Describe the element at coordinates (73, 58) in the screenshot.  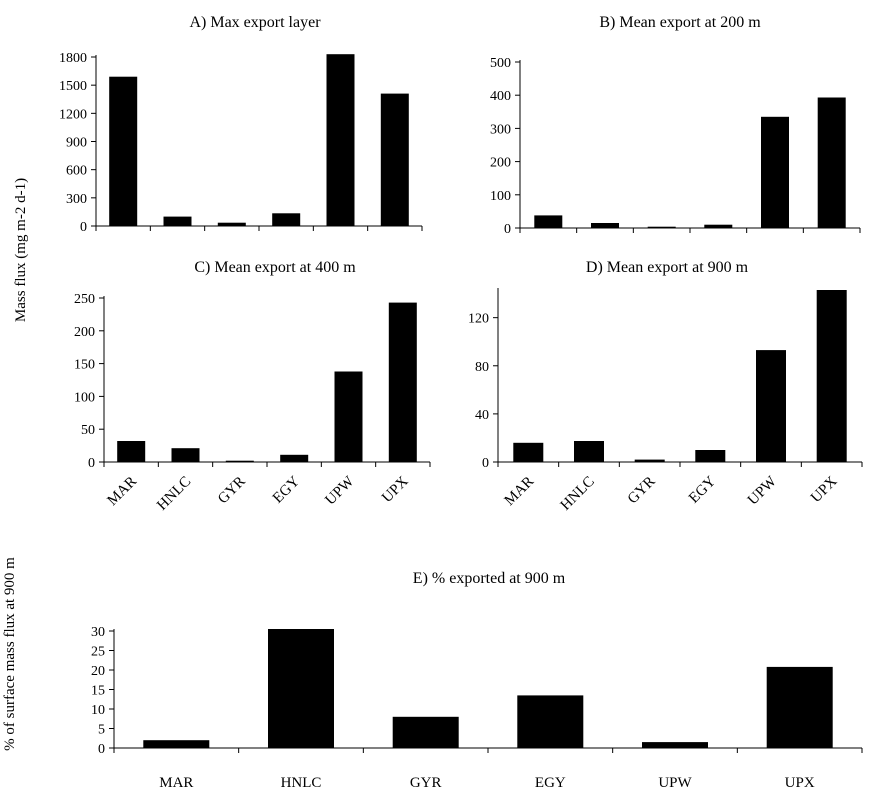
I see `y-tick-label: 1800` at that location.